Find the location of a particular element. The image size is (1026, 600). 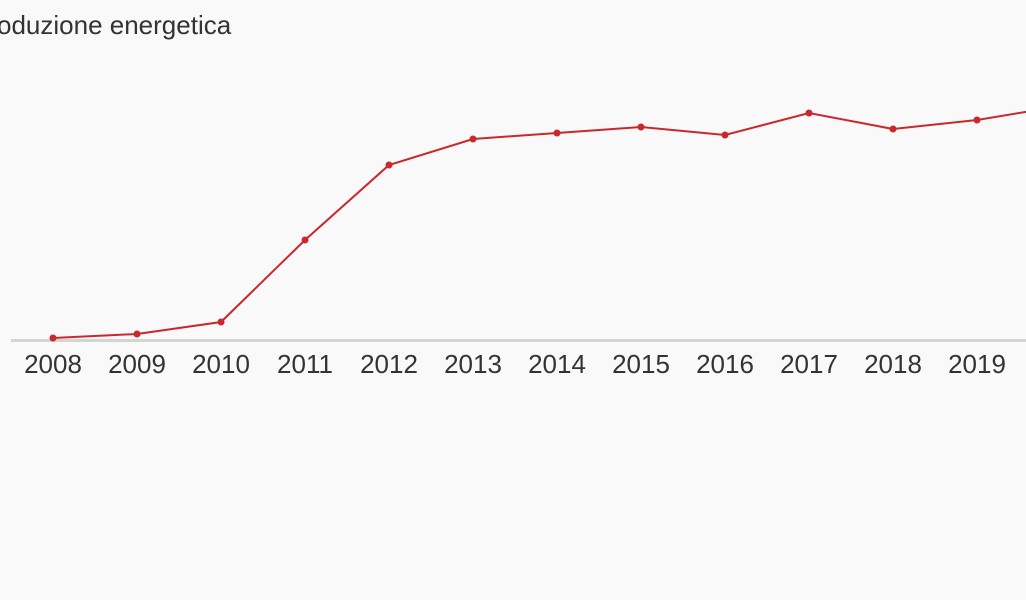

x-tick-label: 2013 is located at coordinates (473, 364).